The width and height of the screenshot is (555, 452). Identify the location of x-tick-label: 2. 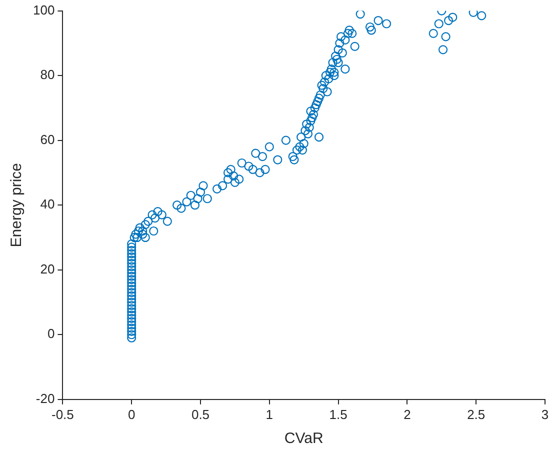
(407, 414).